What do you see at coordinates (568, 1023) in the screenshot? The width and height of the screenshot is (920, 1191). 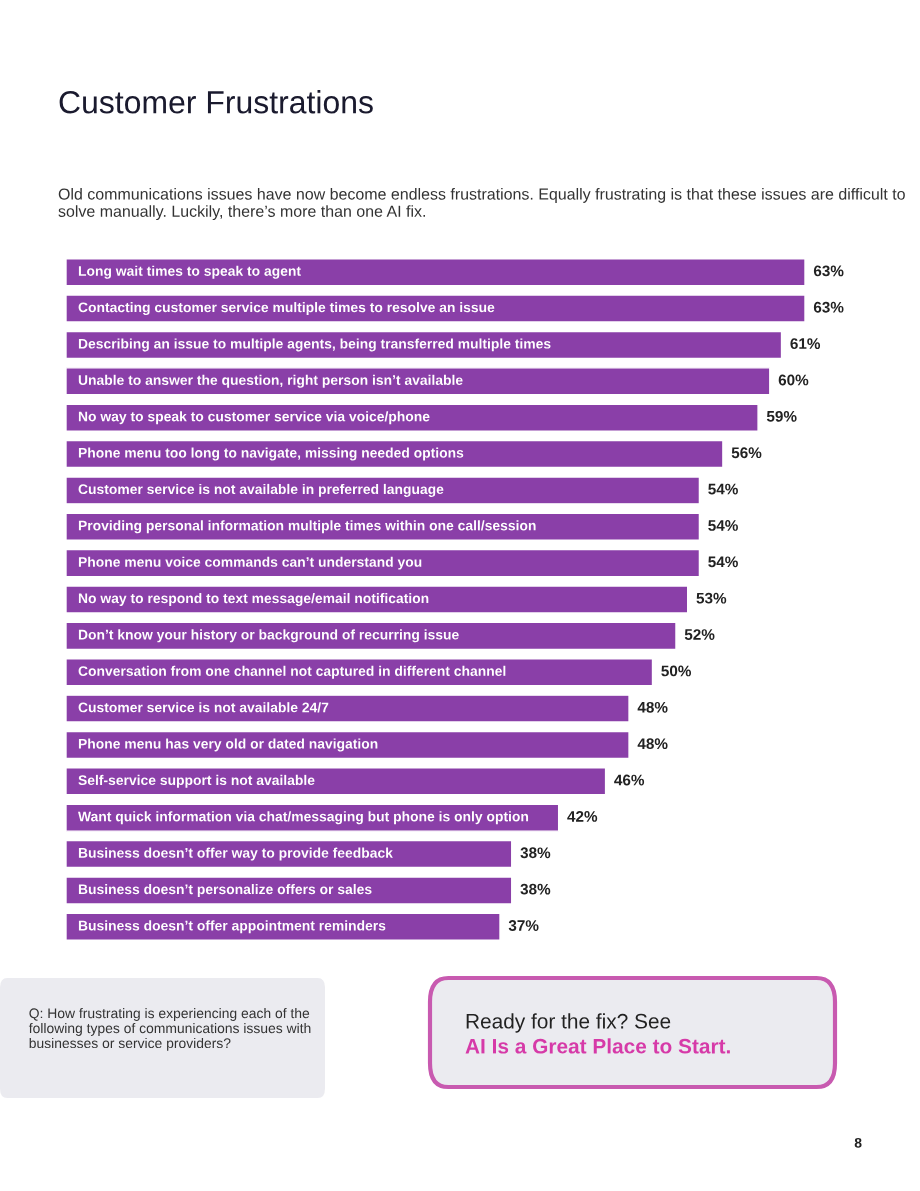 I see `text: Ready for the fix? See` at bounding box center [568, 1023].